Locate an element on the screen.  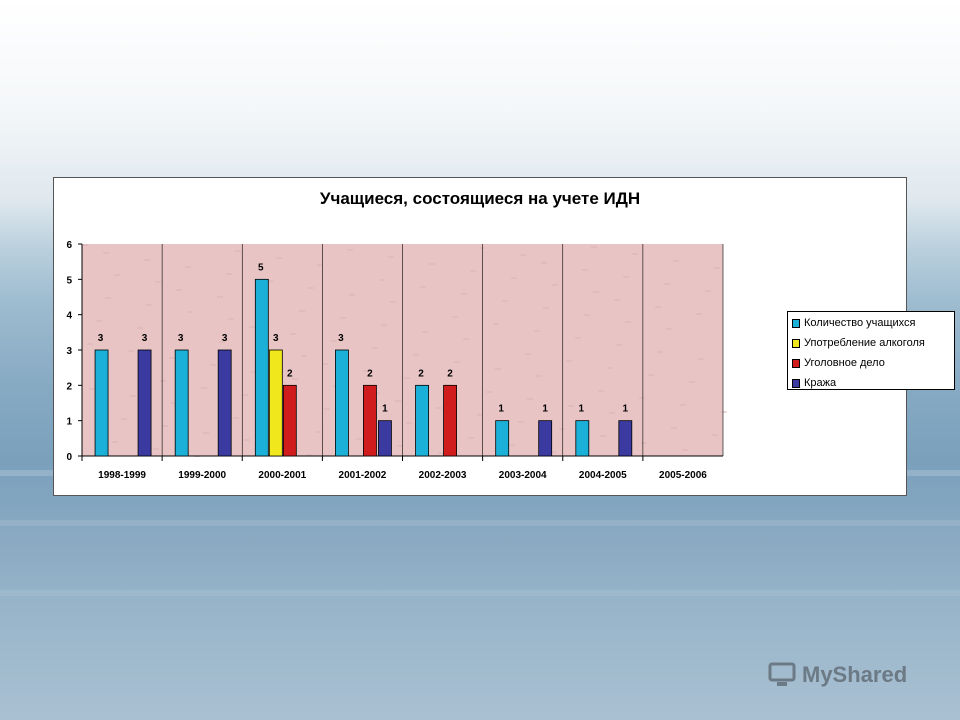
legend-item: Кража is located at coordinates (814, 383).